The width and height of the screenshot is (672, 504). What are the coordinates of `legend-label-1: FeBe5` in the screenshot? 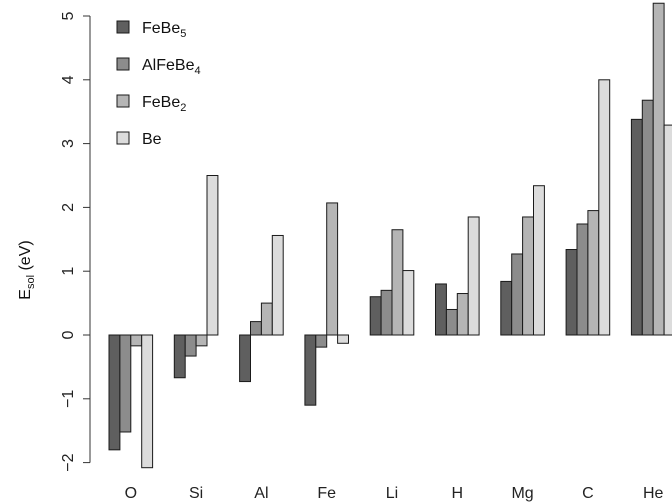 It's located at (164, 30).